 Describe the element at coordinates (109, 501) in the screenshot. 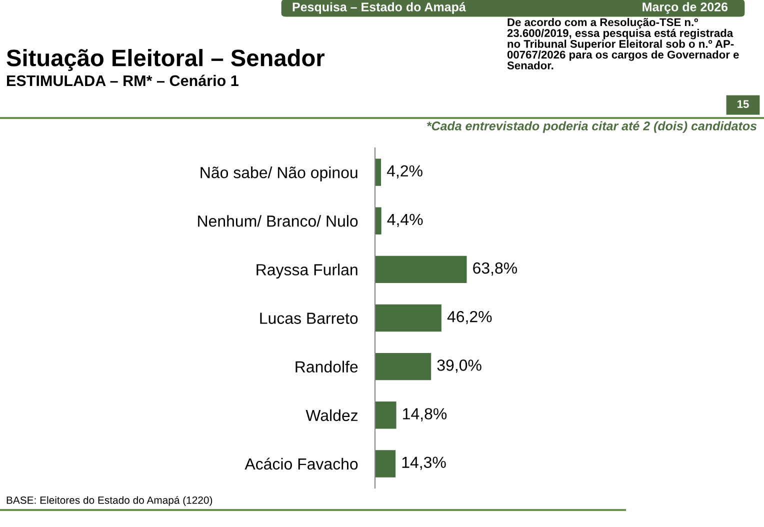

I see `text: BASE: Eleitores do Estado do Amapá (1220)` at that location.